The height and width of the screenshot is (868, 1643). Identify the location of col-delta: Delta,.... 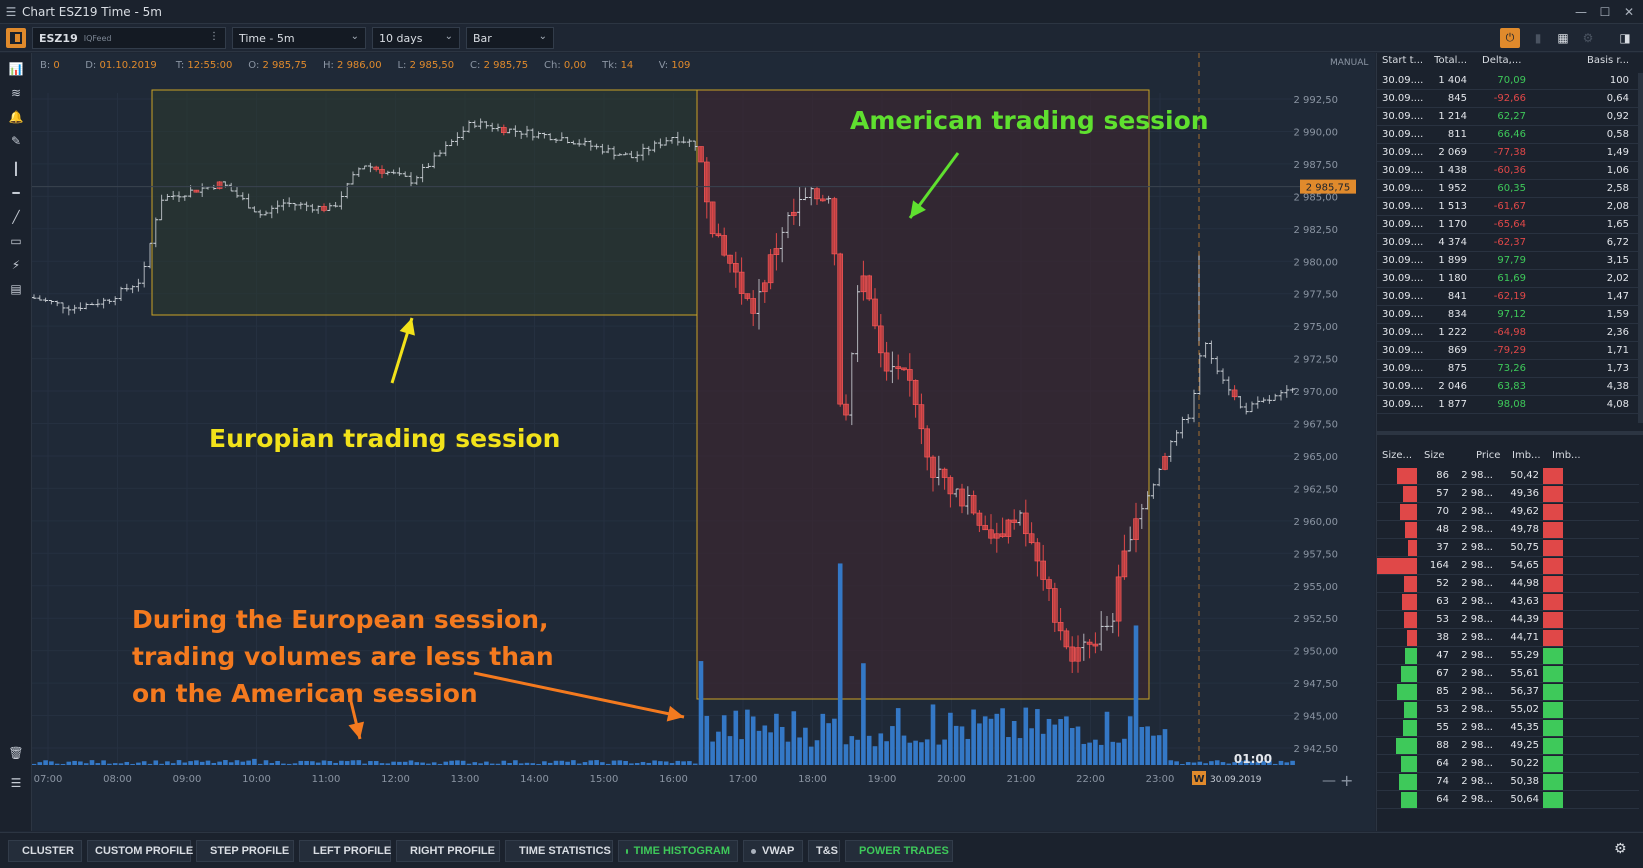
(1502, 60).